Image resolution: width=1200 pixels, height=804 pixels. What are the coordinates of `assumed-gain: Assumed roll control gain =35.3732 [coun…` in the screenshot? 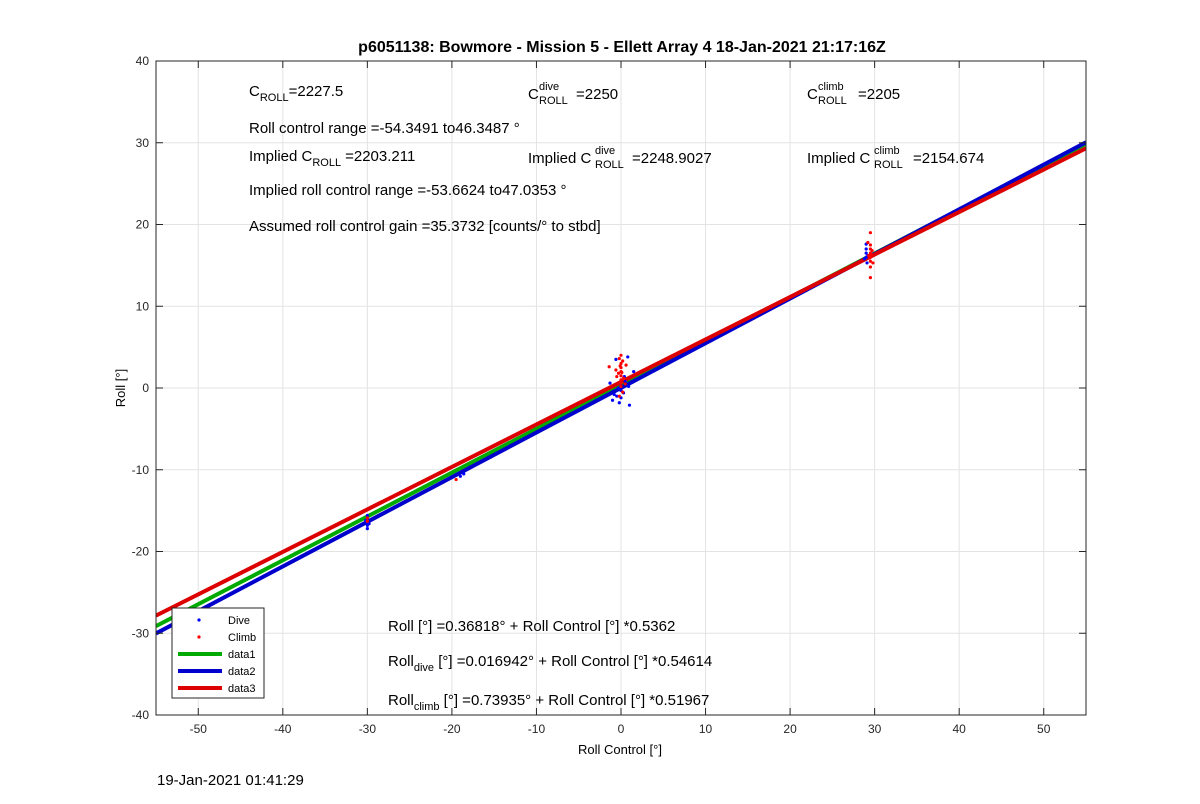 It's located at (425, 226).